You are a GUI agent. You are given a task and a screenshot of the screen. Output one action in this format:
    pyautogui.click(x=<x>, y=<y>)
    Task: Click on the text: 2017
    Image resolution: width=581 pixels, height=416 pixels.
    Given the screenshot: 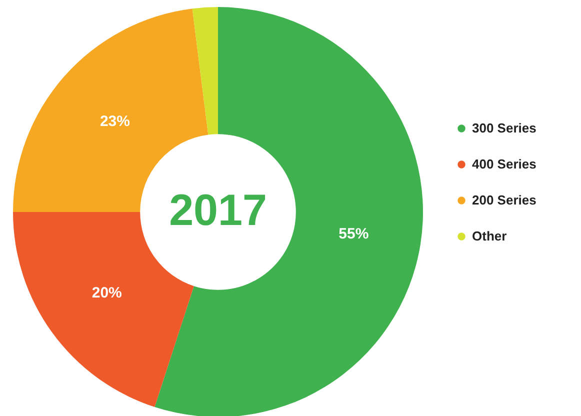 What is the action you would take?
    pyautogui.click(x=218, y=210)
    